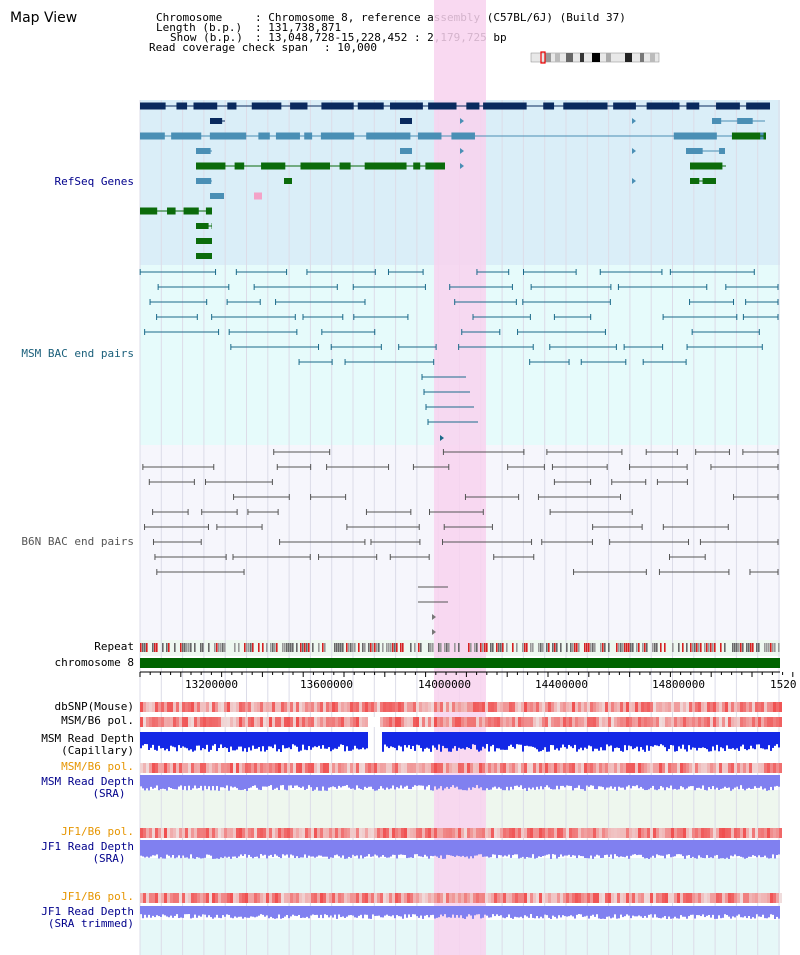  I want to click on axis-tick-label: 14400000, so click(561, 684).